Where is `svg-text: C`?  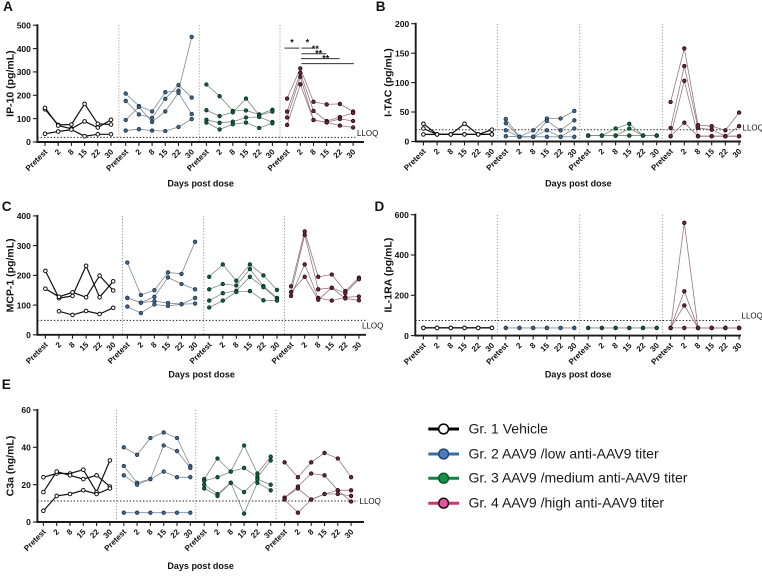
svg-text: C is located at coordinates (7, 206).